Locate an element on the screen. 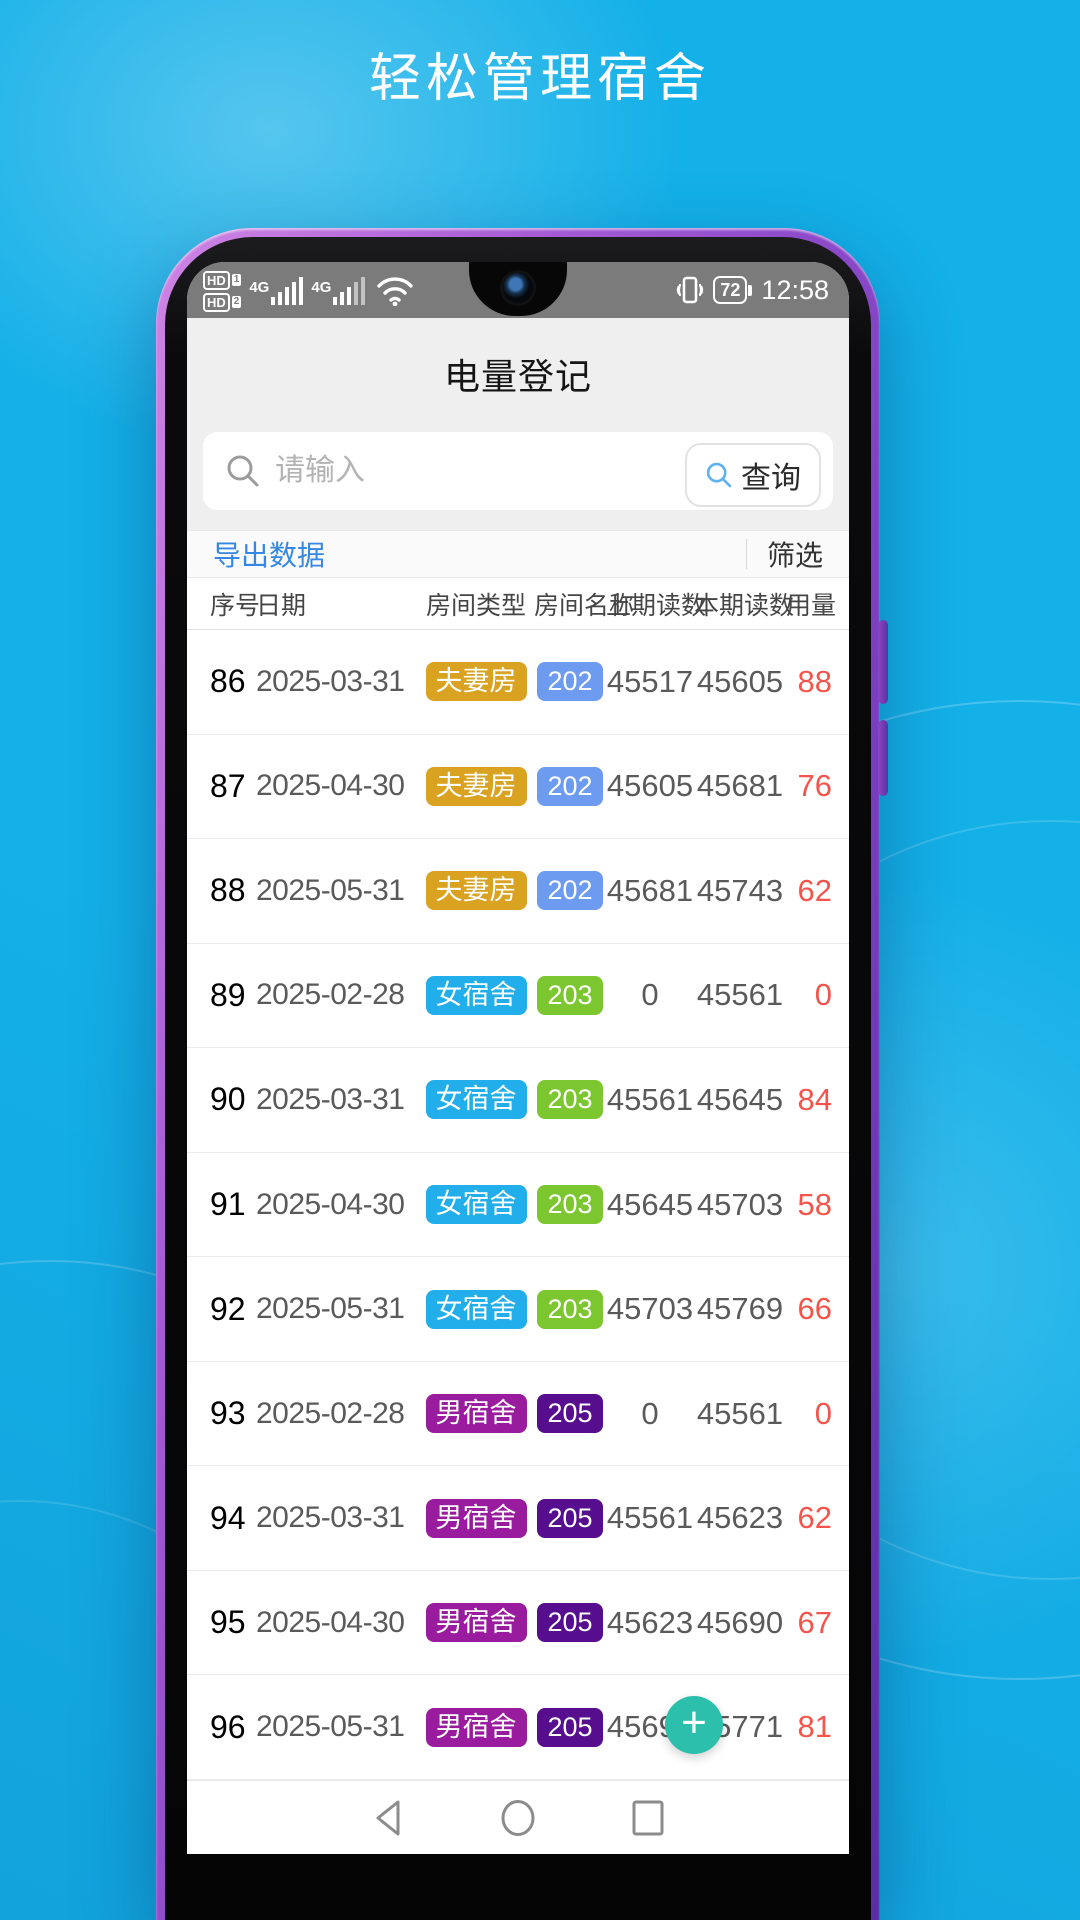 The height and width of the screenshot is (1920, 1080). query-button: 查询 is located at coordinates (753, 475).